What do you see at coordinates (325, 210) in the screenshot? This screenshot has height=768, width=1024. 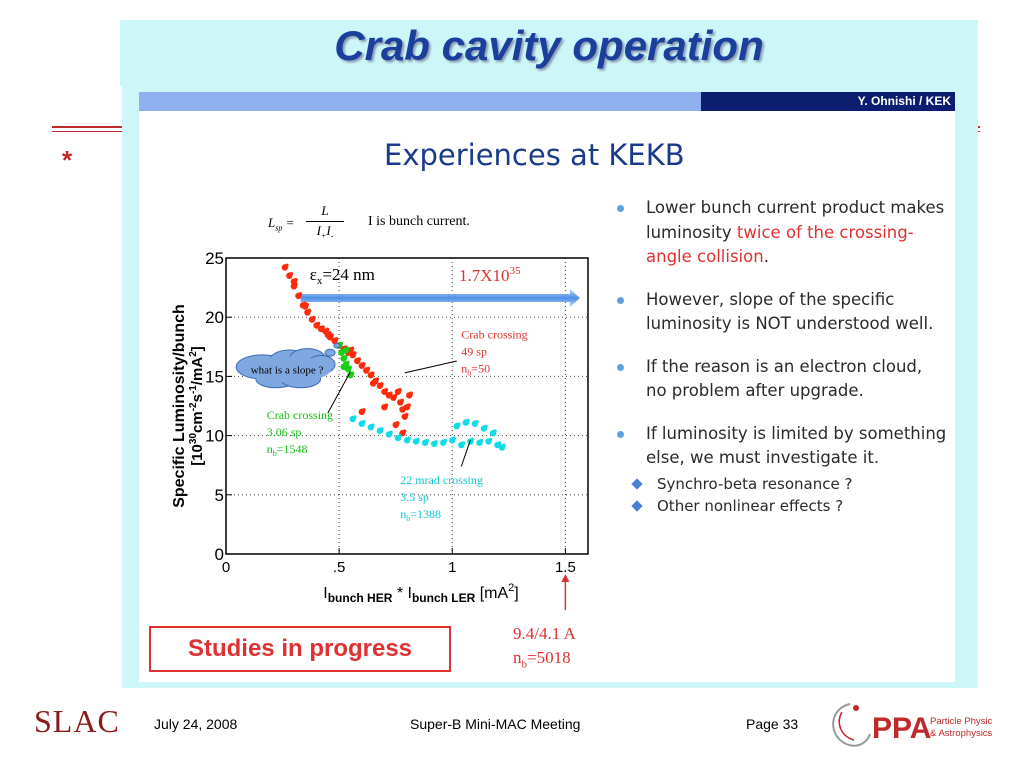 I see `formula-numerator: L` at bounding box center [325, 210].